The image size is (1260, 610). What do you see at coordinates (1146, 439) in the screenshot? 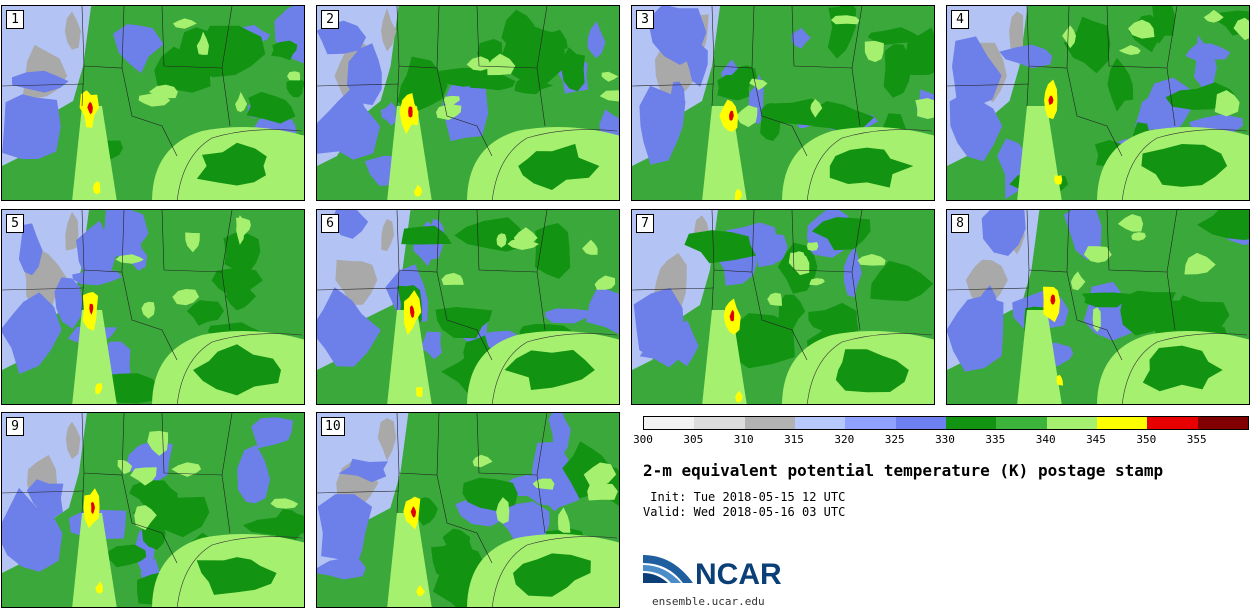
I see `colorbar-tick-label: 350` at bounding box center [1146, 439].